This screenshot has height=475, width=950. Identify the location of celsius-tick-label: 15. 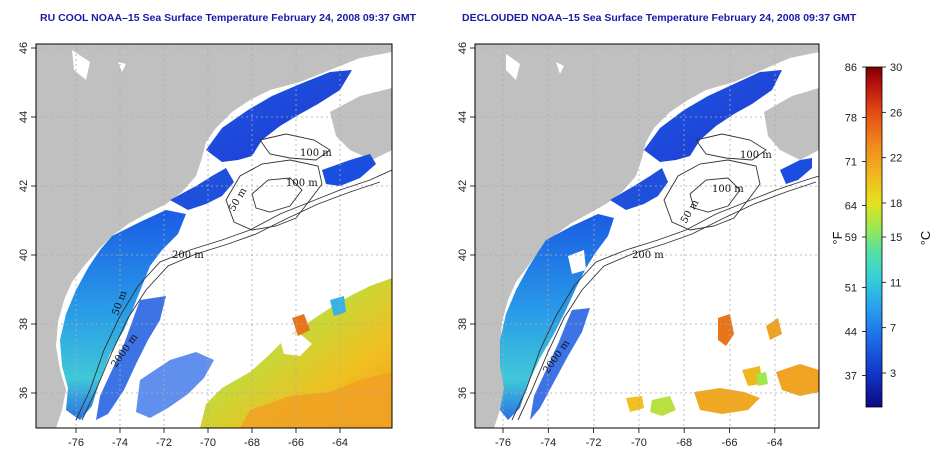
(896, 238).